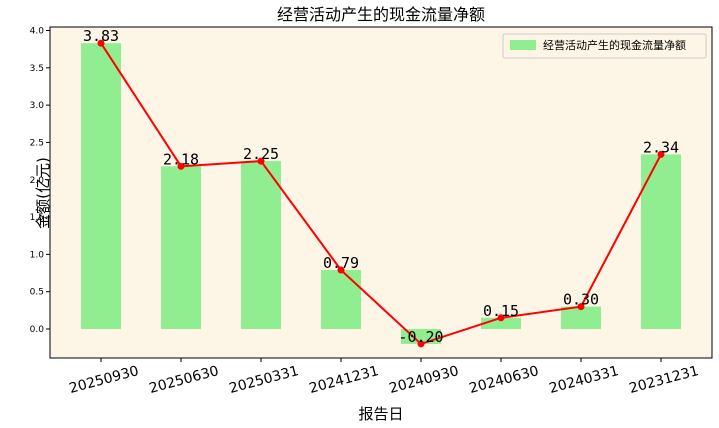 This screenshot has height=428, width=719. I want to click on legend-swatch, so click(523, 45).